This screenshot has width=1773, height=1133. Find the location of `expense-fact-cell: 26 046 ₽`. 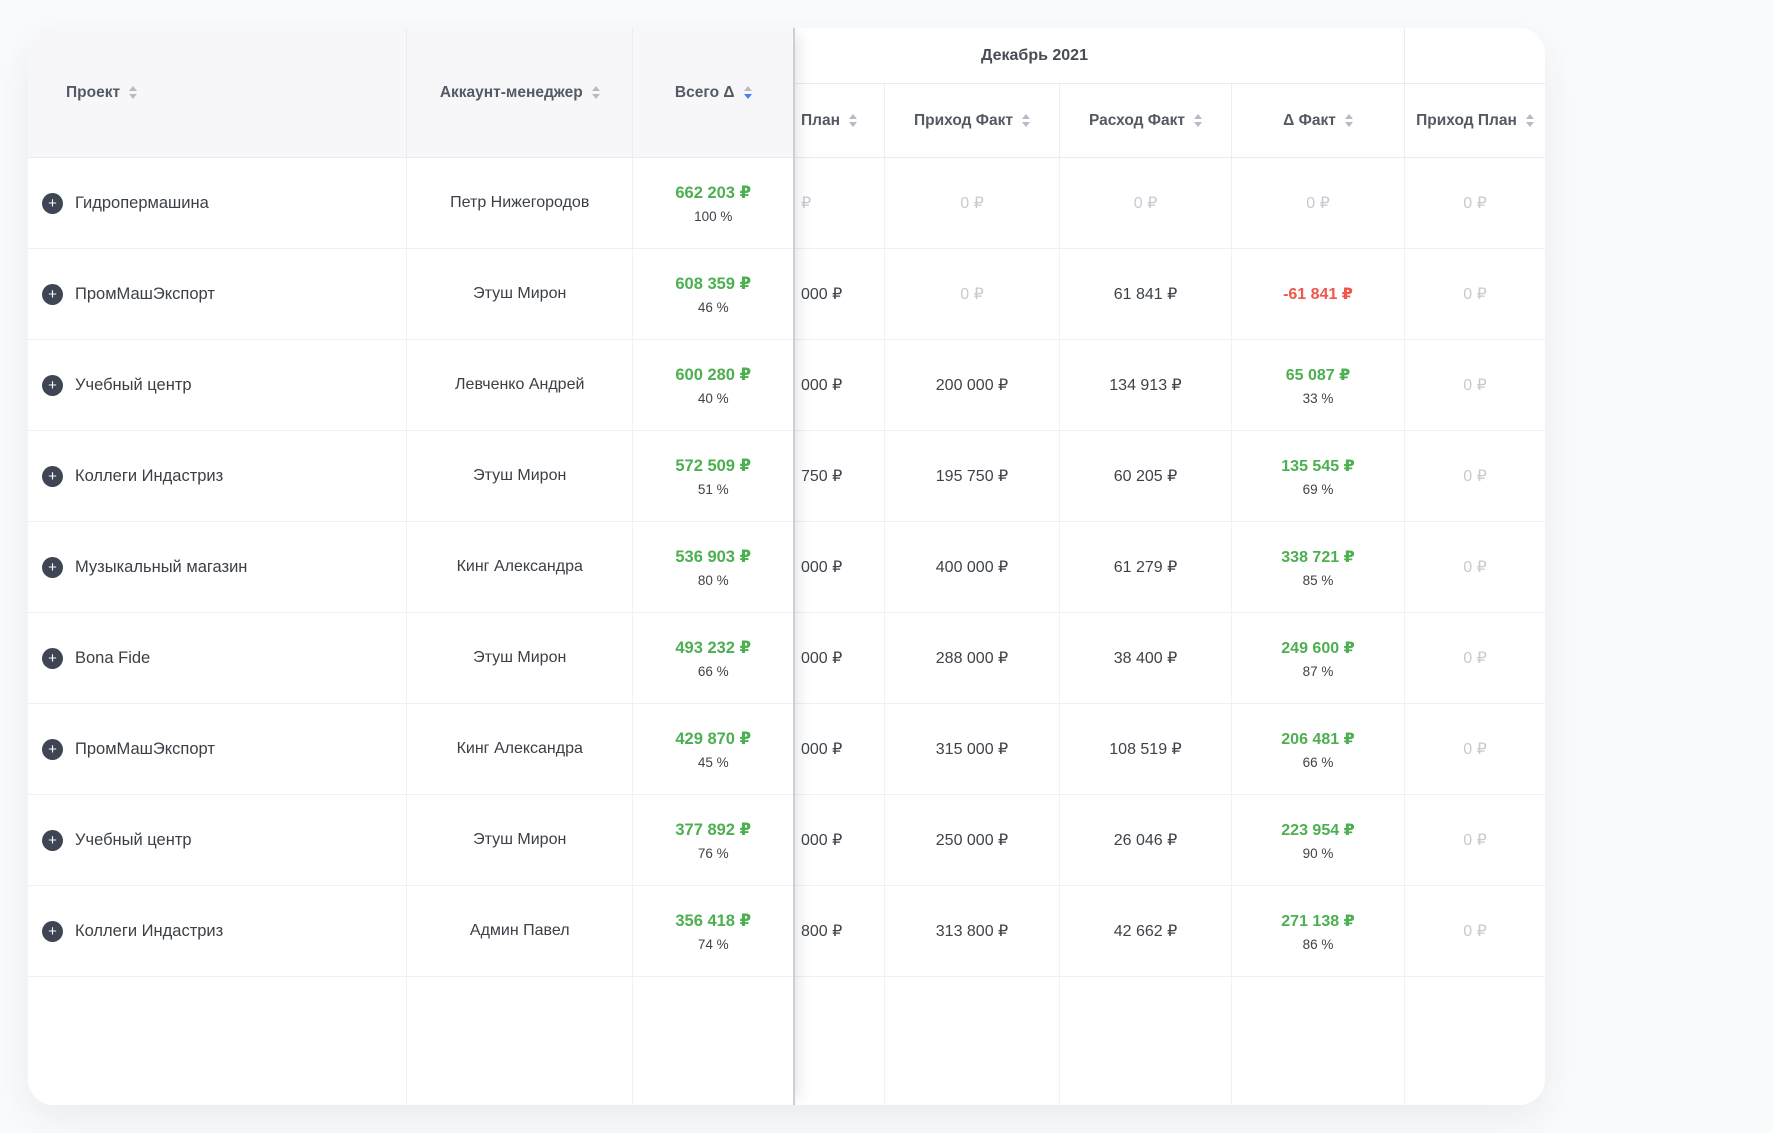

expense-fact-cell: 26 046 ₽ is located at coordinates (1146, 840).